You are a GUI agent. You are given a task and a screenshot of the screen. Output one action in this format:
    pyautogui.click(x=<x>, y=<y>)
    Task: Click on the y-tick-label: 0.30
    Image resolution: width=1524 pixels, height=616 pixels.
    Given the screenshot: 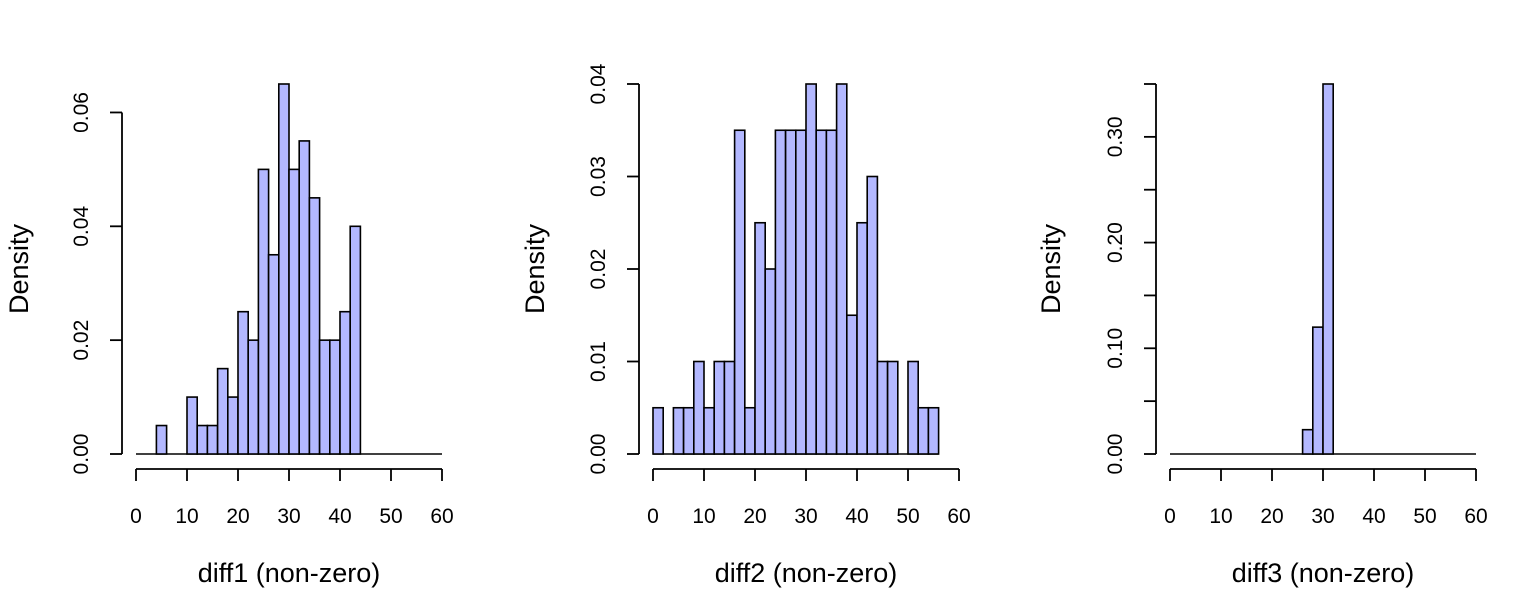 What is the action you would take?
    pyautogui.click(x=1115, y=136)
    